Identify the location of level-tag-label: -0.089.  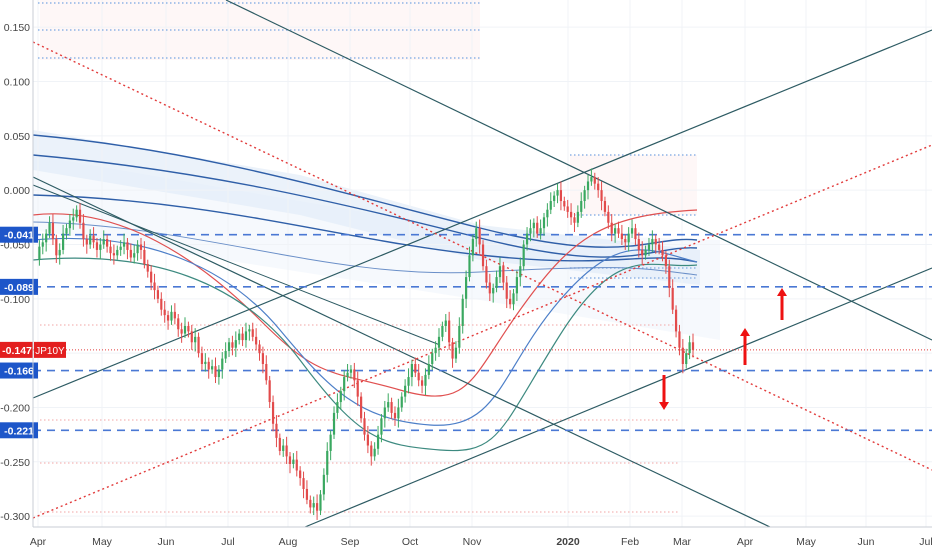
(19, 288).